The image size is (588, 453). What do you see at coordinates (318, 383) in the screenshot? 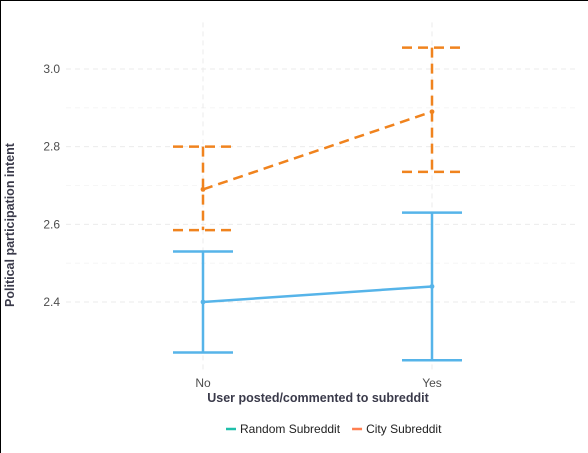
I see `x-axis: No Yes` at bounding box center [318, 383].